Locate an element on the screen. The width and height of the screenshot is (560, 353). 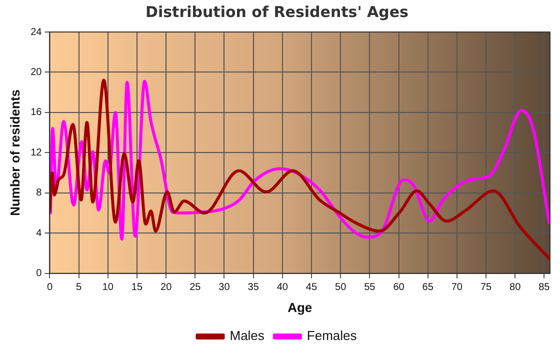
x-tick-label: 65 is located at coordinates (428, 288).